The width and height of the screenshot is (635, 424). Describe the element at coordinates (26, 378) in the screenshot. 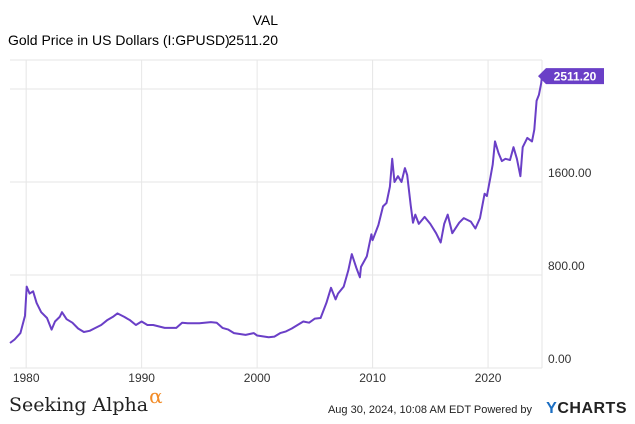

I see `x-tick-label: 1980` at that location.